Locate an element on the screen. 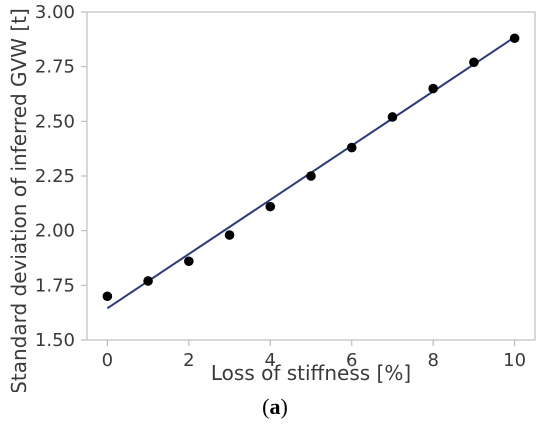  y-tick-label: 2.75 is located at coordinates (55, 67).